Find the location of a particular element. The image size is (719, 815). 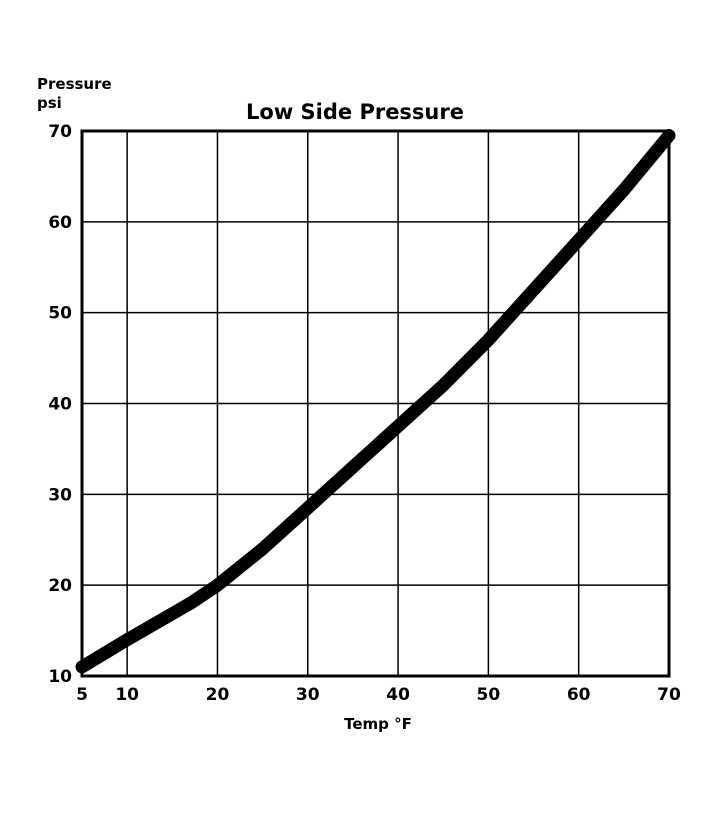

x-tick-label: 40 is located at coordinates (398, 695).